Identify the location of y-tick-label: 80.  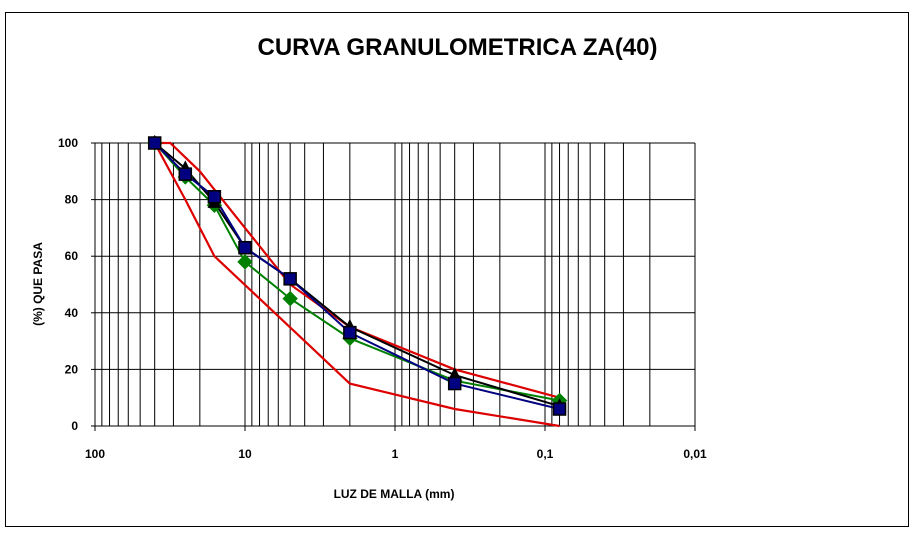
(72, 200).